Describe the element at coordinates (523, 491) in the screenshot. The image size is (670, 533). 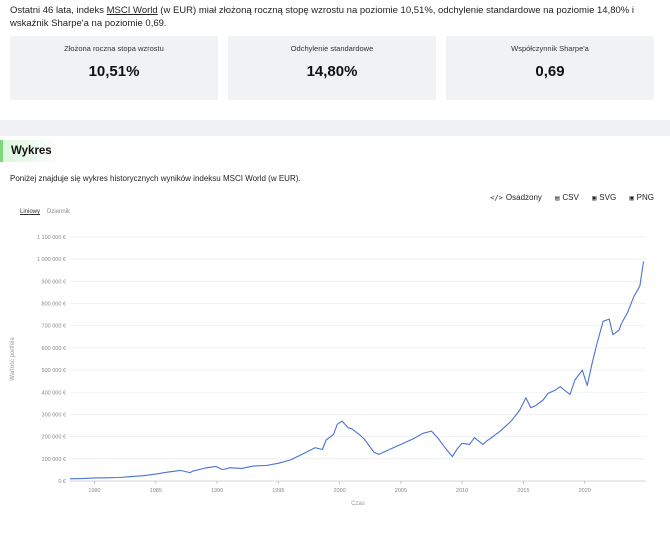
I see `x-tick-label: 2015` at that location.